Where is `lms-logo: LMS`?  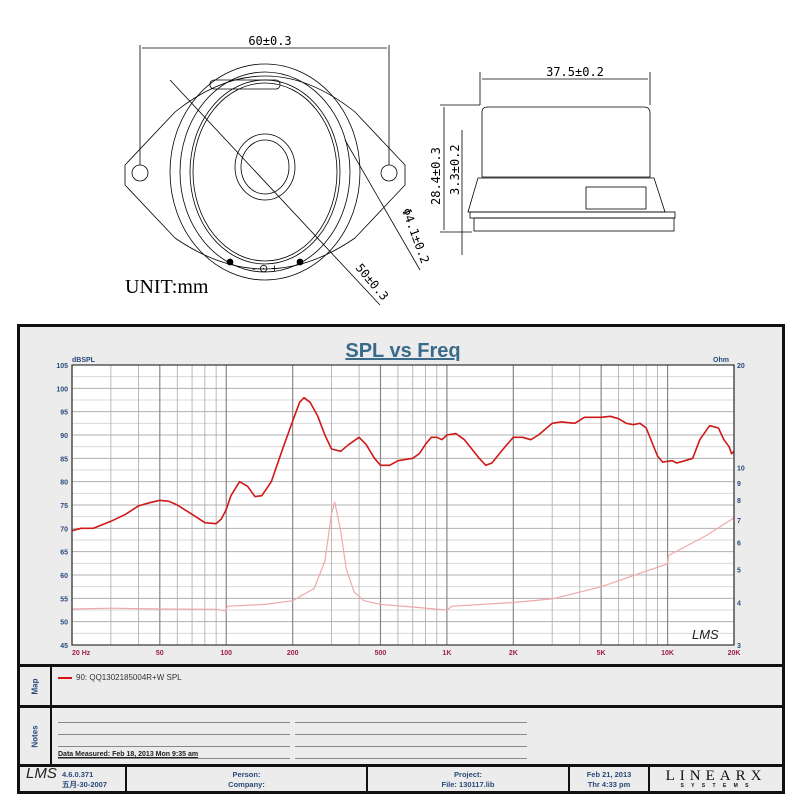 lms-logo: LMS is located at coordinates (41, 773).